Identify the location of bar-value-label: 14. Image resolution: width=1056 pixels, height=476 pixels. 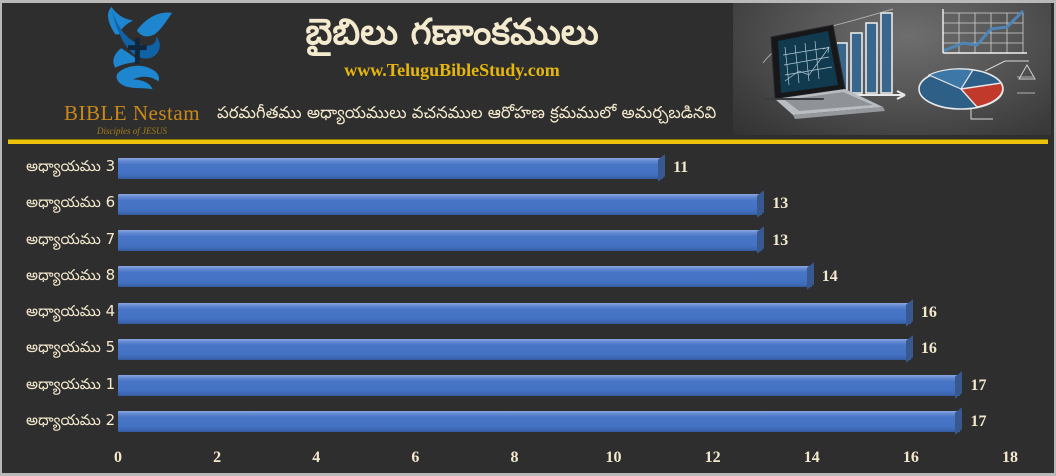
(829, 276).